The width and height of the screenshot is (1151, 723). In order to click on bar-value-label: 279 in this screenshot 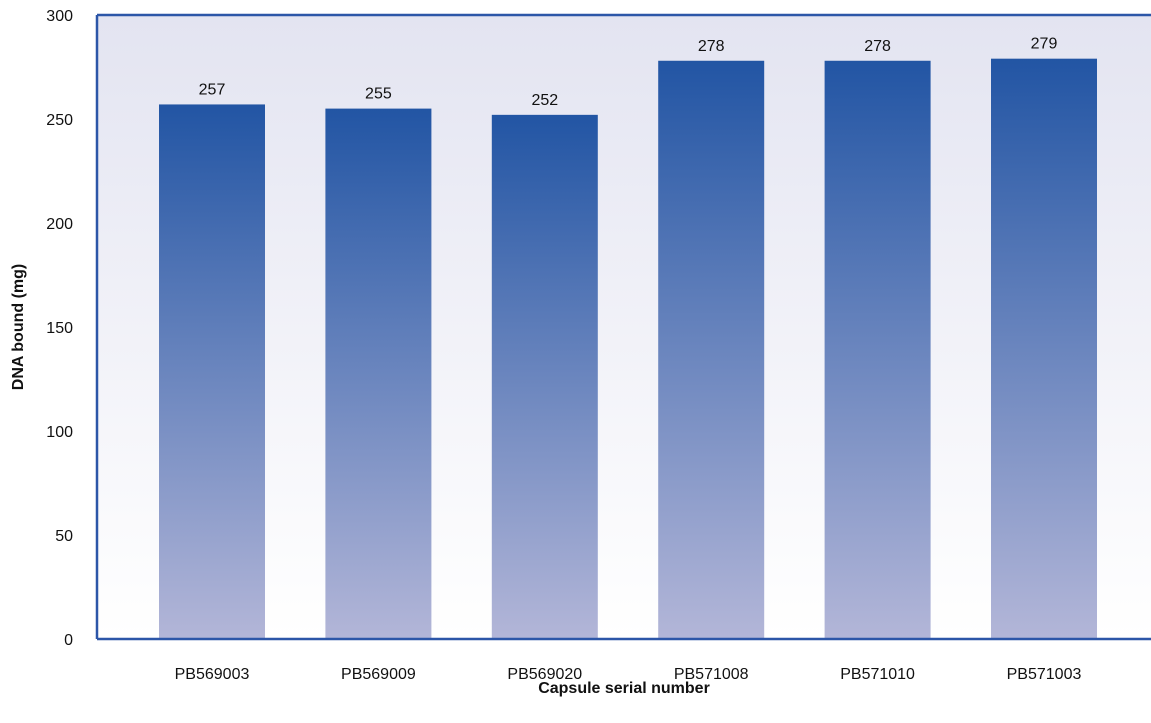, I will do `click(1044, 44)`.